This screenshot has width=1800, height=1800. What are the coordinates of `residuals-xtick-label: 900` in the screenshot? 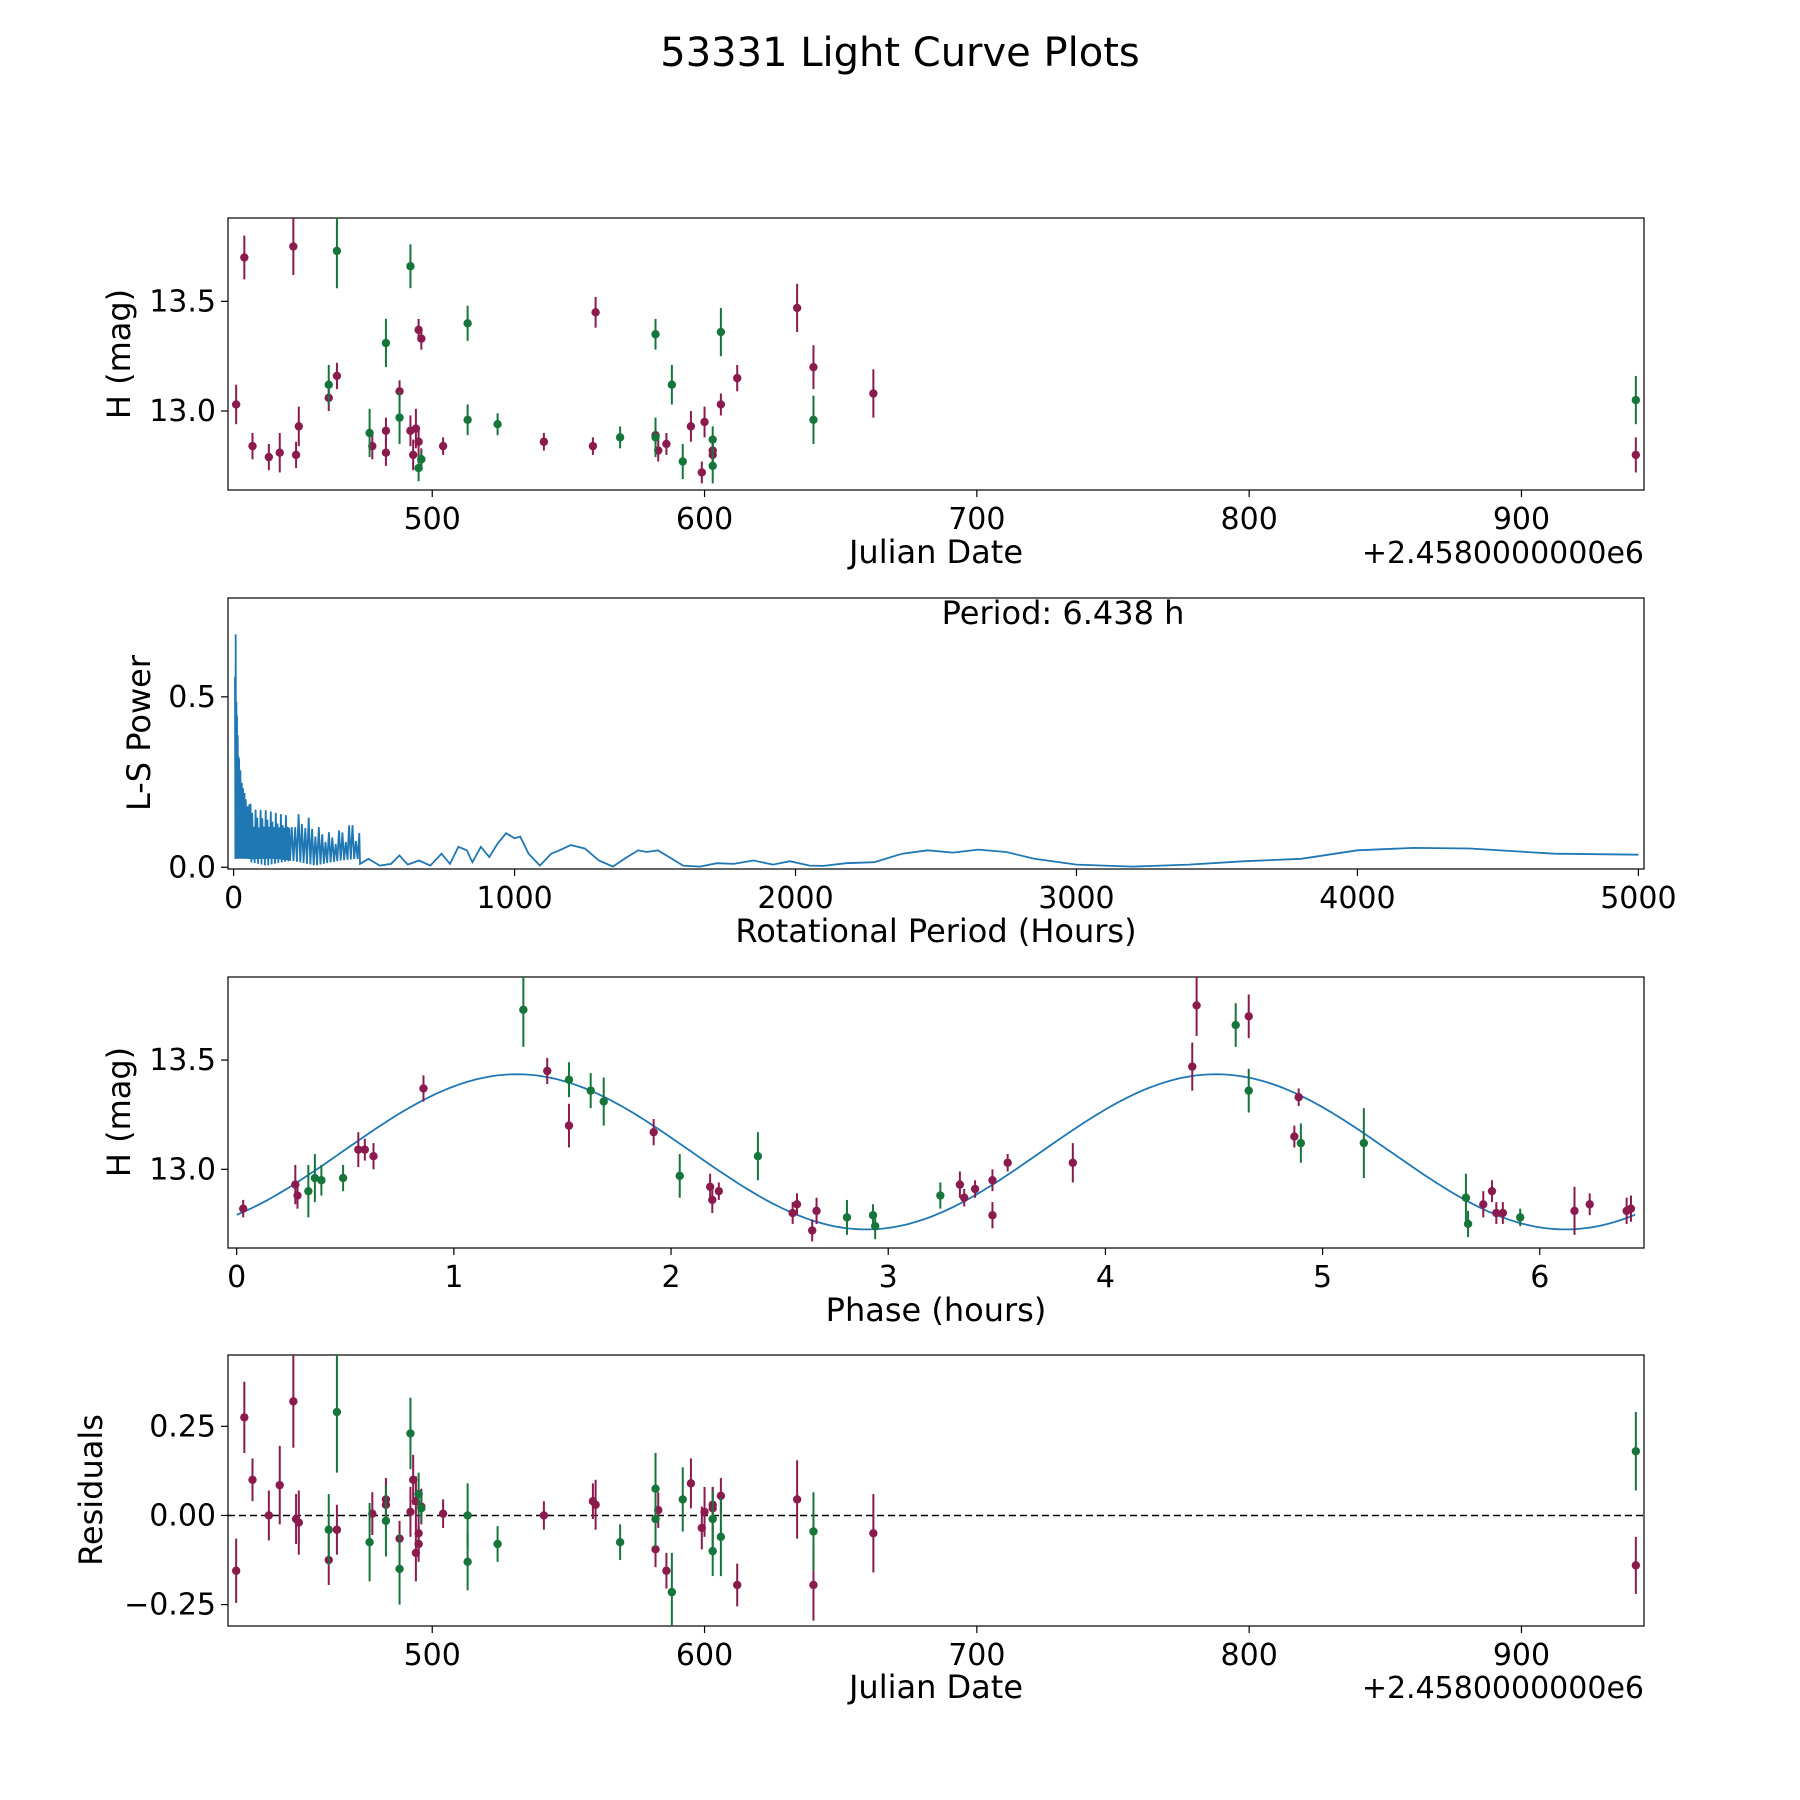 It's located at (1521, 1655).